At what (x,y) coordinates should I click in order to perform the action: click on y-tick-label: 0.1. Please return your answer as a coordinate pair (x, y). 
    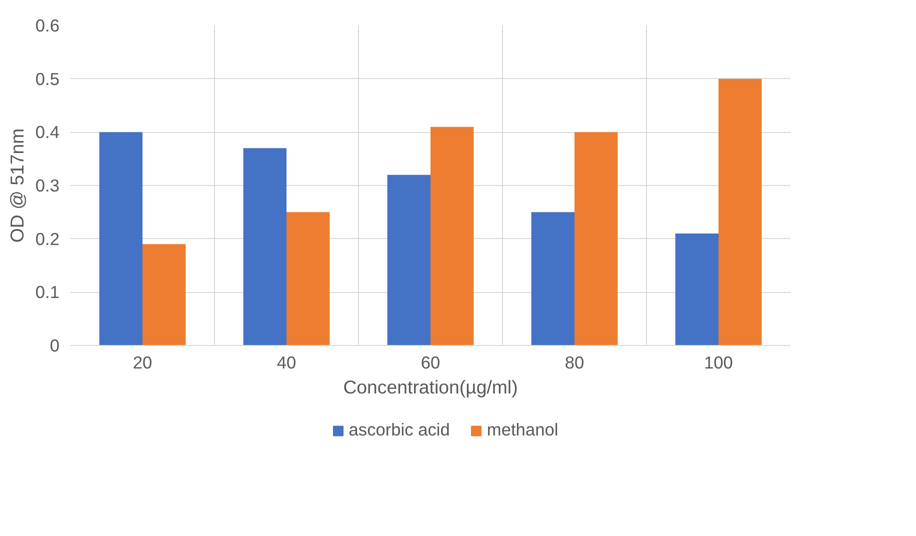
    Looking at the image, I should click on (47, 292).